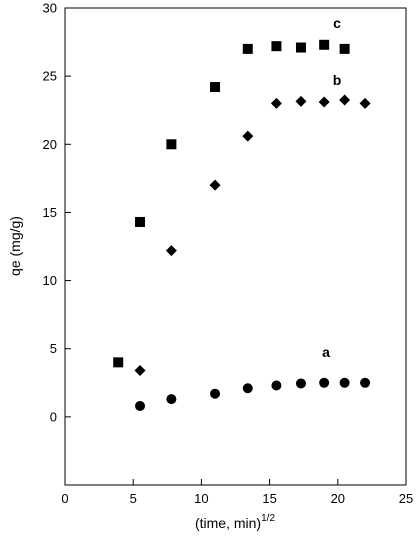 This screenshot has width=418, height=541. I want to click on y-tick-label: 15, so click(50, 212).